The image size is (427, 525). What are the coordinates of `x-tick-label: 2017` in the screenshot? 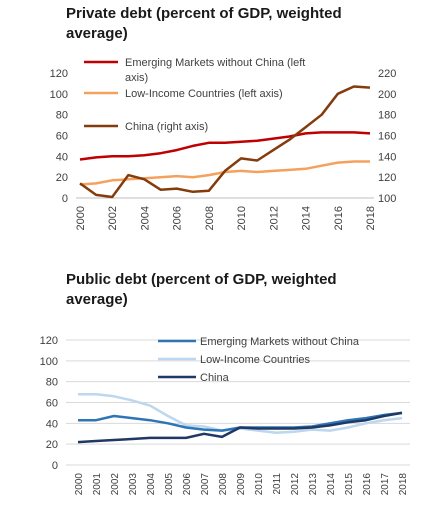 It's located at (385, 484).